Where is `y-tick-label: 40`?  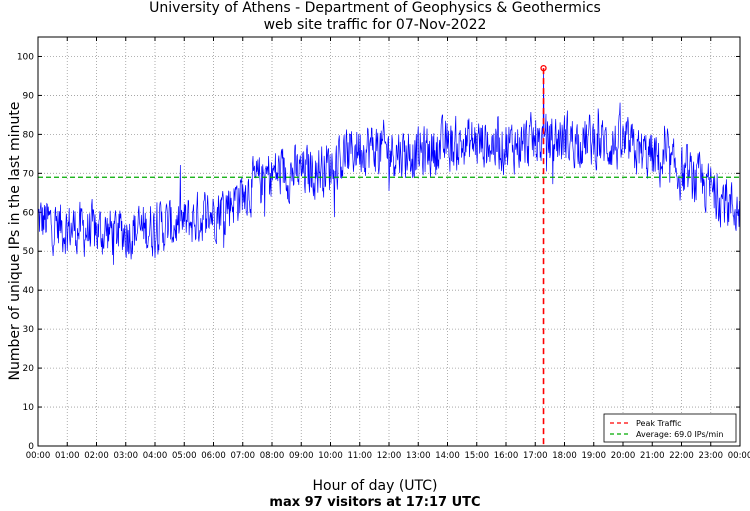 y-tick-label: 40 is located at coordinates (29, 291).